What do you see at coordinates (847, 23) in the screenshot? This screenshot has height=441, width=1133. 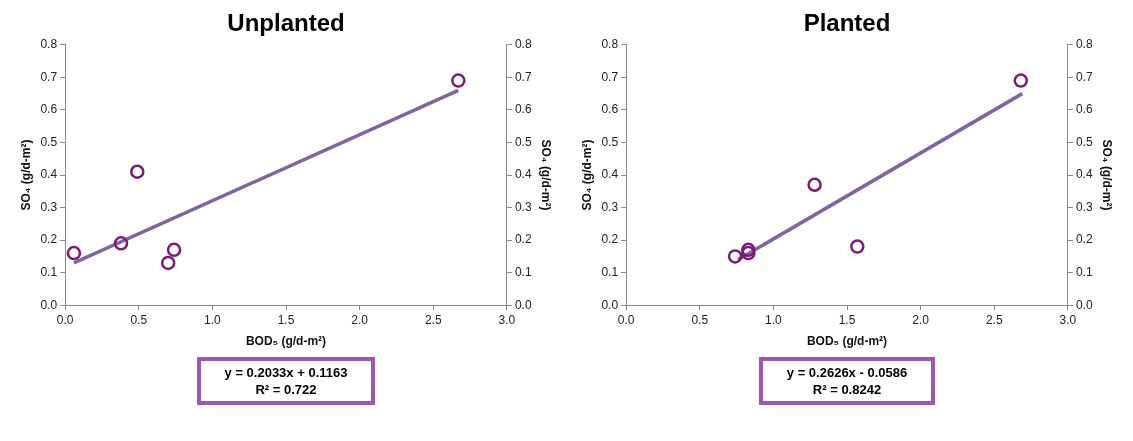 I see `chart-title: Planted` at bounding box center [847, 23].